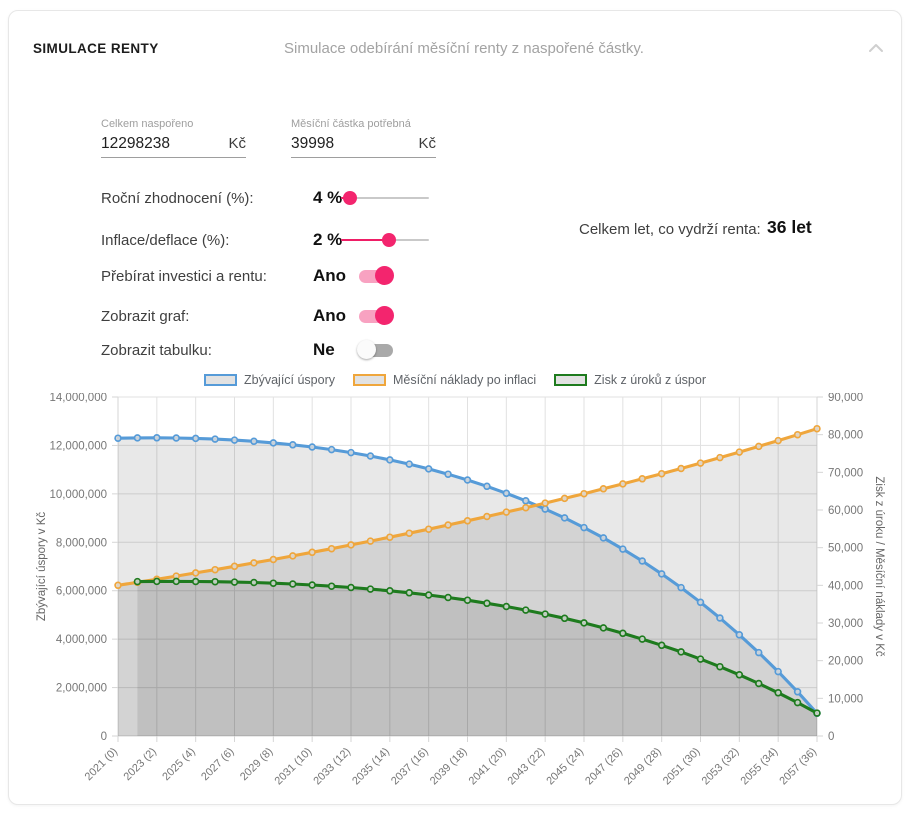 This screenshot has width=912, height=813. What do you see at coordinates (845, 473) in the screenshot?
I see `right-tick-label: 70,000` at bounding box center [845, 473].